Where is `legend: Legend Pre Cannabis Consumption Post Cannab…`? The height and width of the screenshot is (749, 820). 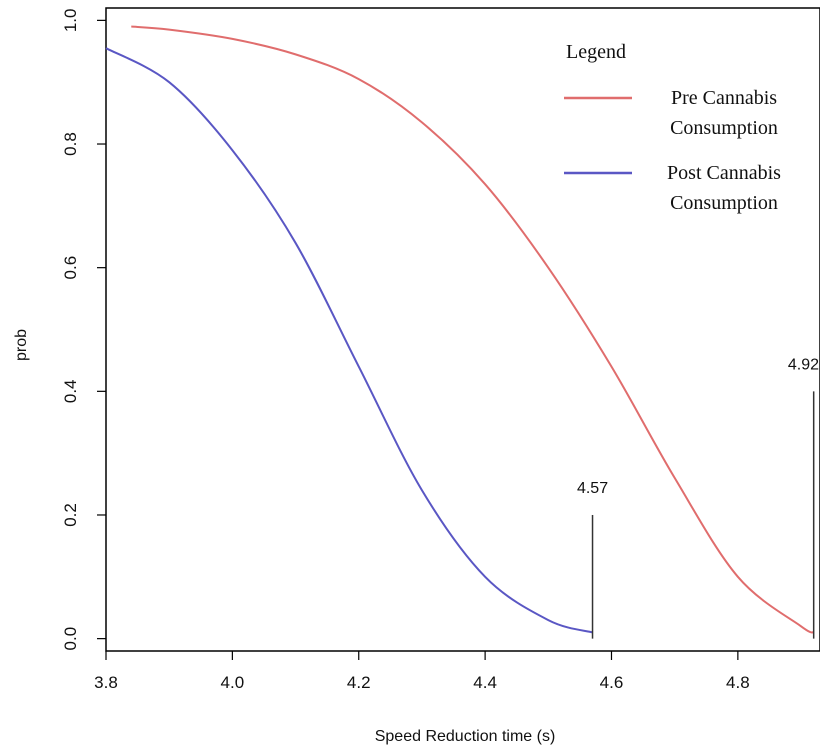 legend: Legend Pre Cannabis Consumption Post Cannab… is located at coordinates (672, 127).